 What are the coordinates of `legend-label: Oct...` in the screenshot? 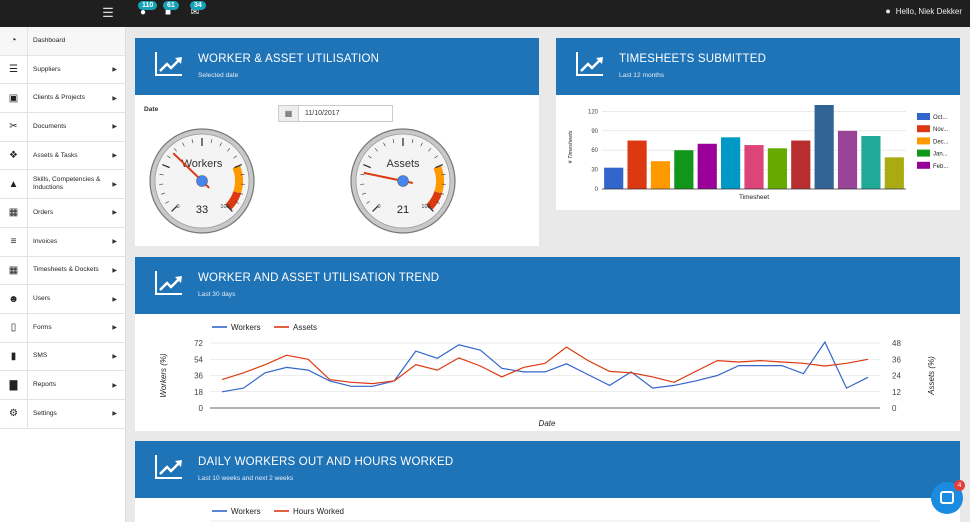 It's located at (940, 118).